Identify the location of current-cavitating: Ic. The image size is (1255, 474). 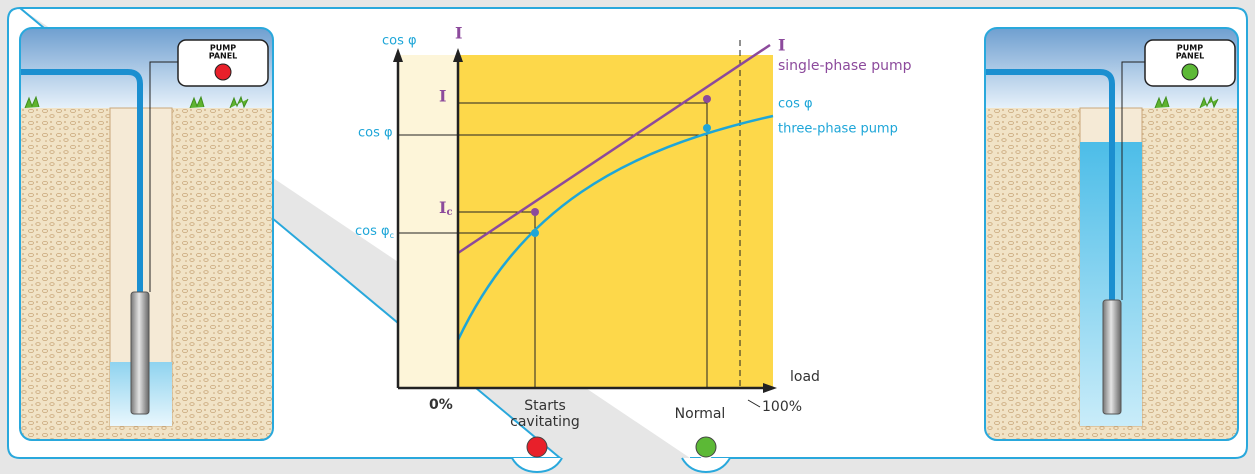
(446, 208).